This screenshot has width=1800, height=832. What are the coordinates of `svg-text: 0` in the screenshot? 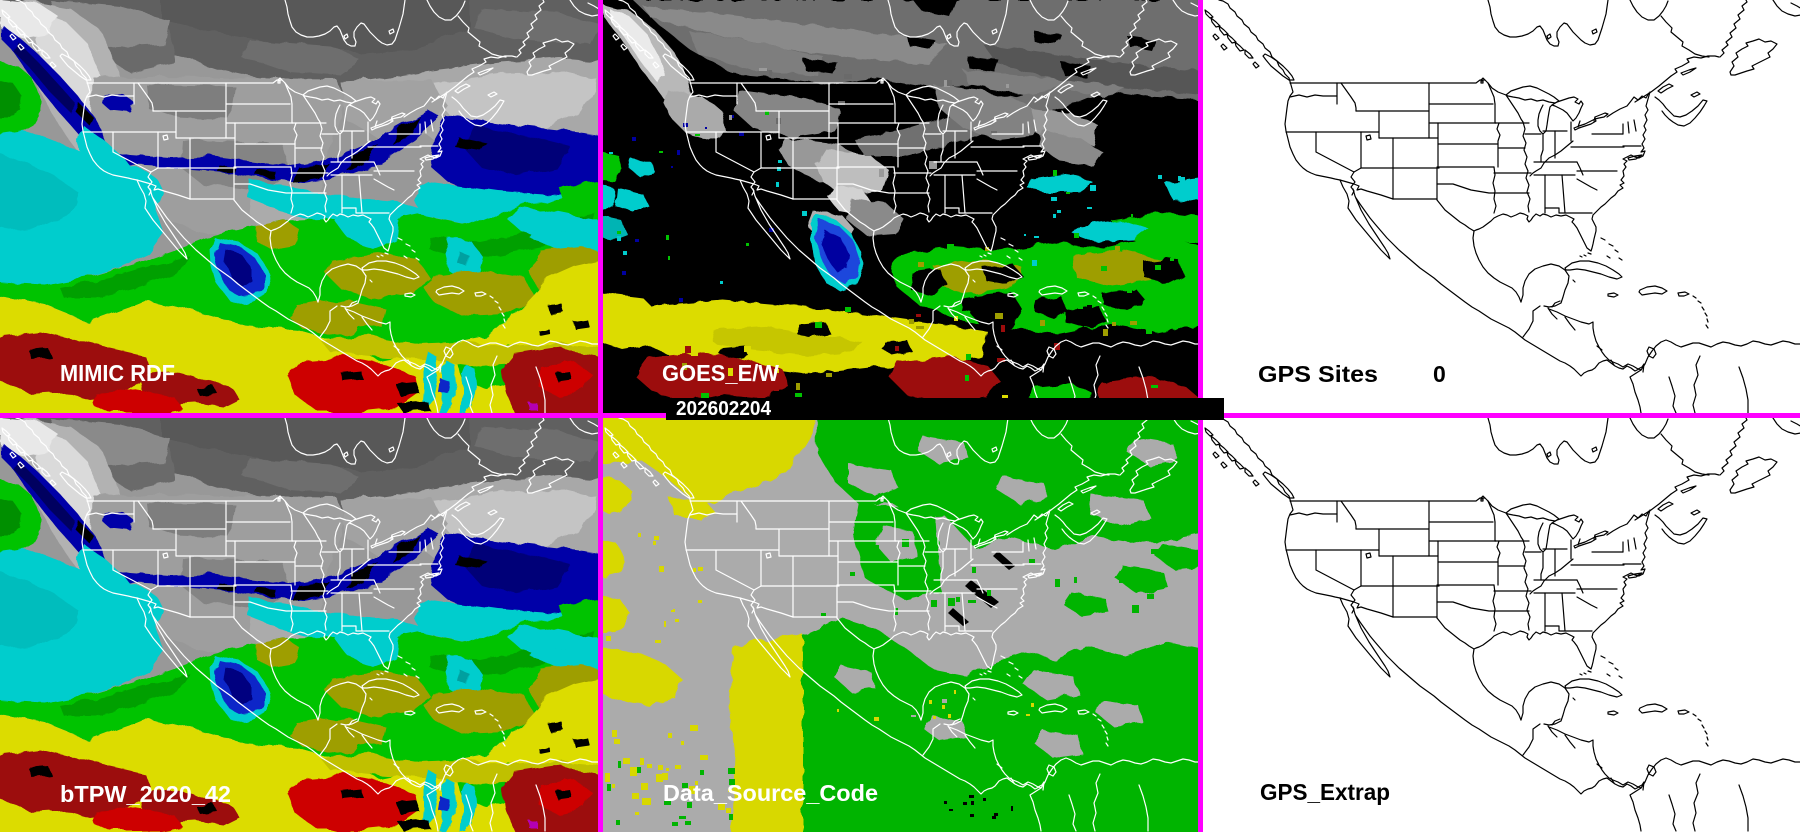 It's located at (1439, 374).